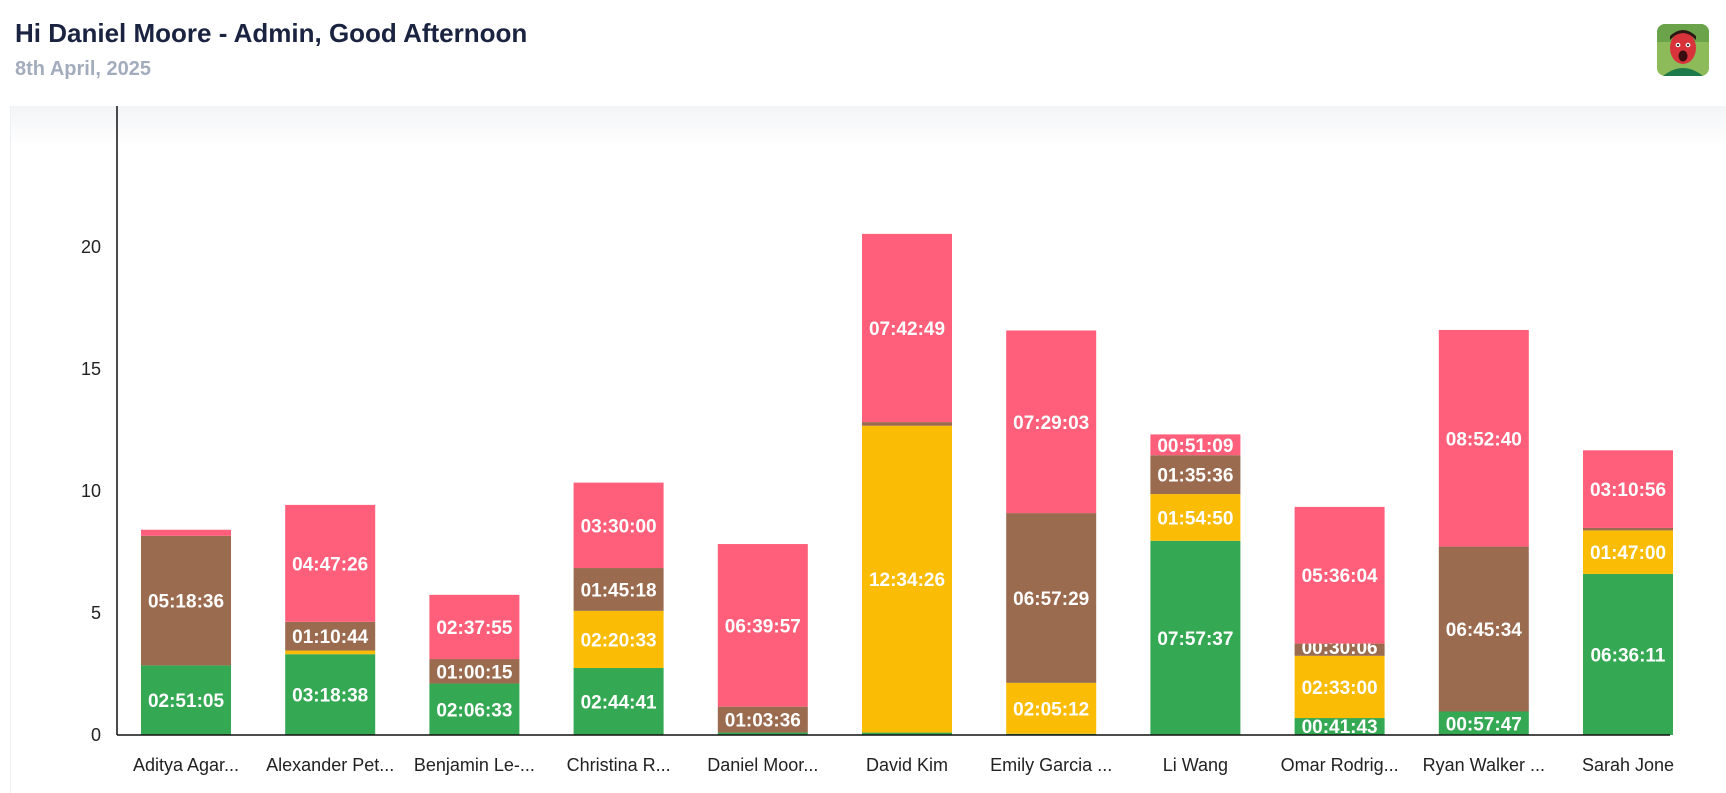  What do you see at coordinates (1628, 765) in the screenshot?
I see `x-category-label: Sarah Jone` at bounding box center [1628, 765].